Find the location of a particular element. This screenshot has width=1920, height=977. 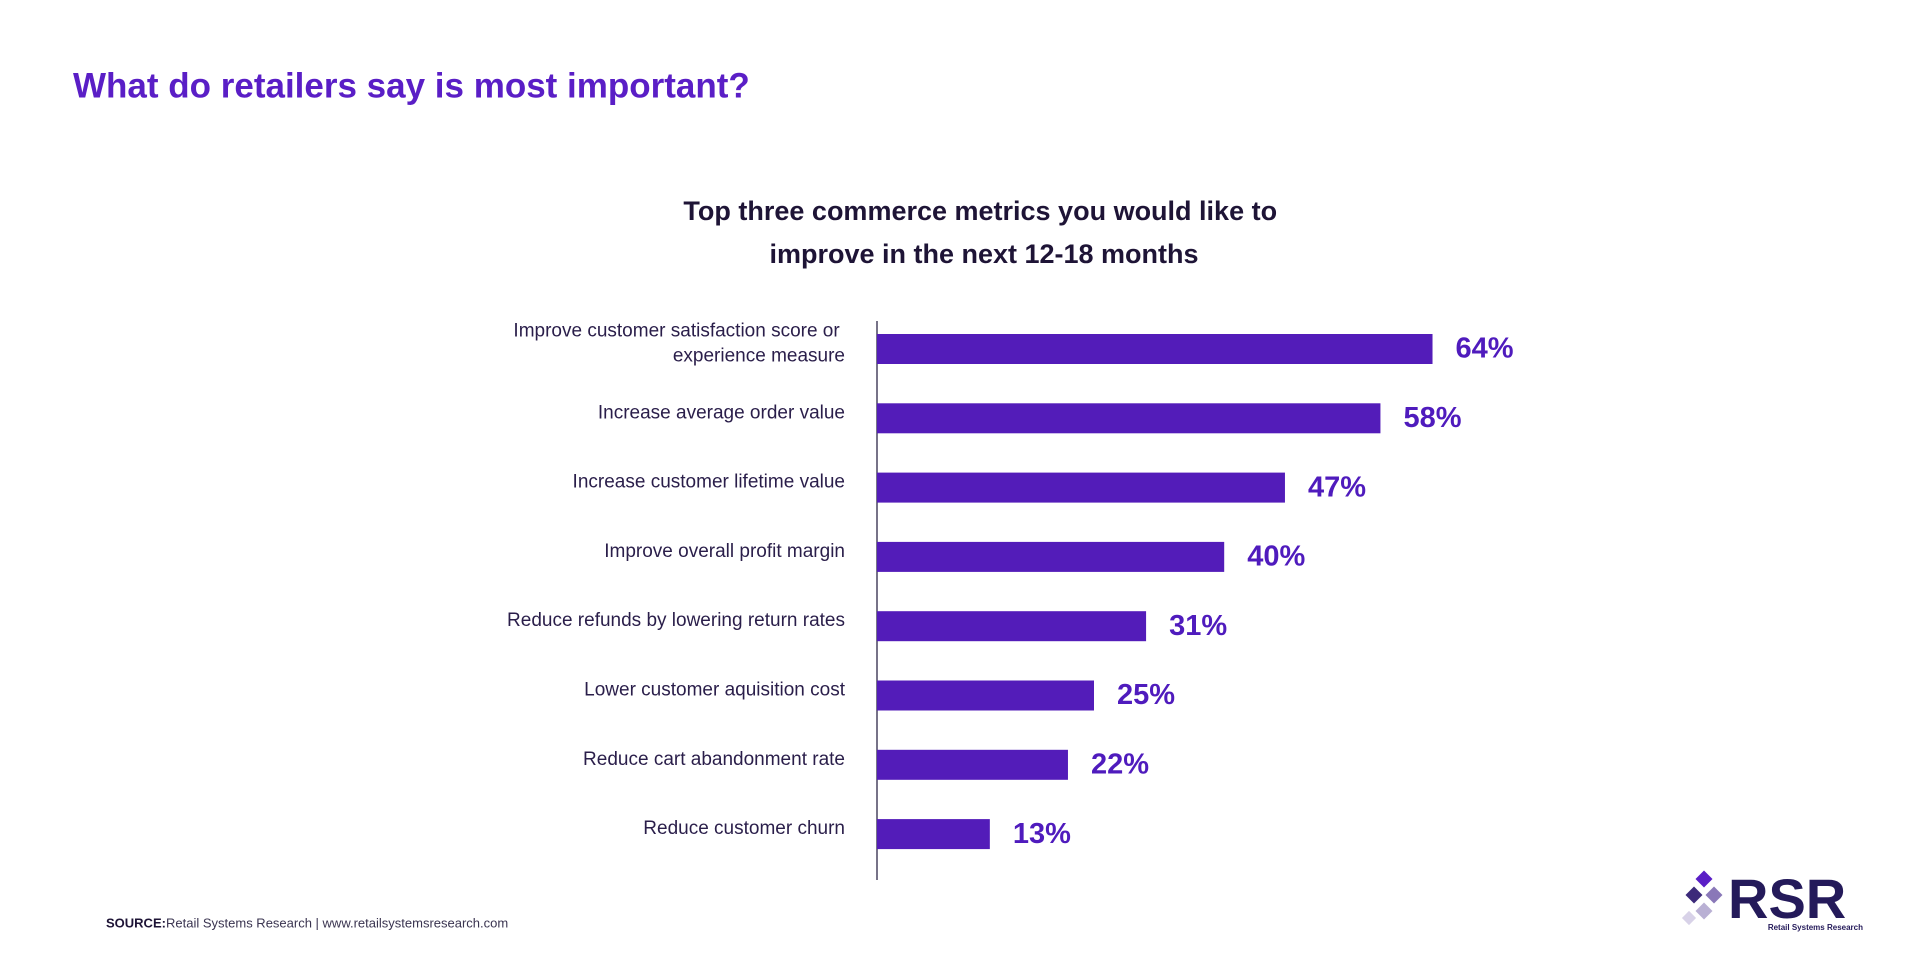

category-label: Reduce refunds by lowering return rates is located at coordinates (676, 620).